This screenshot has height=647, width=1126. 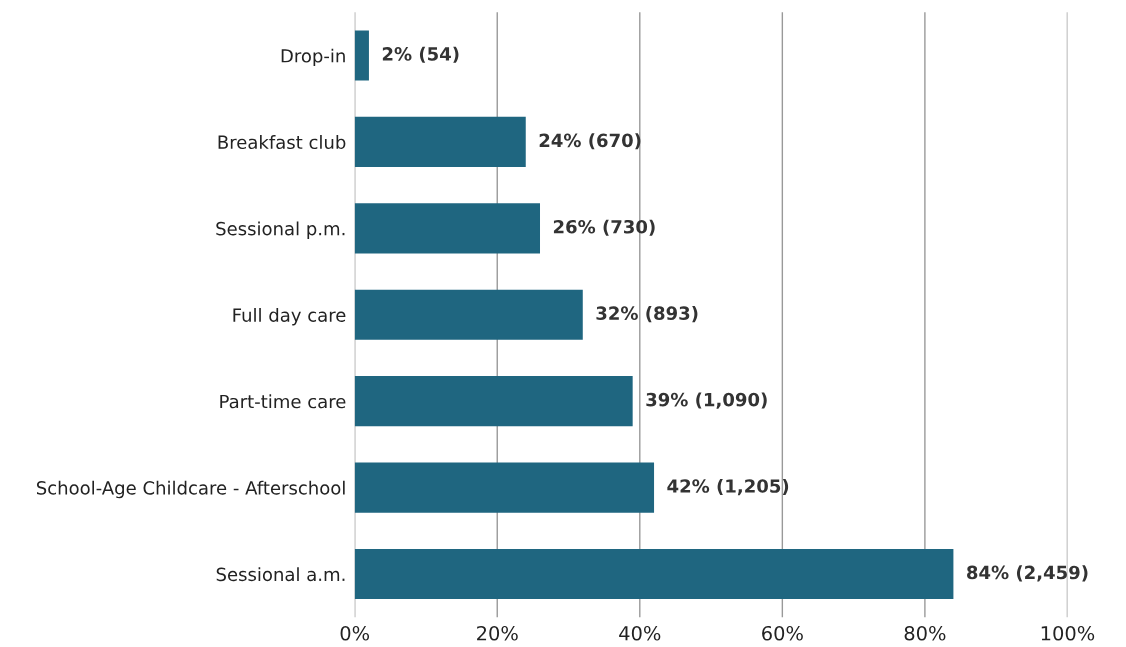 I want to click on y-tick-label: Sessional a.m., so click(x=280, y=574).